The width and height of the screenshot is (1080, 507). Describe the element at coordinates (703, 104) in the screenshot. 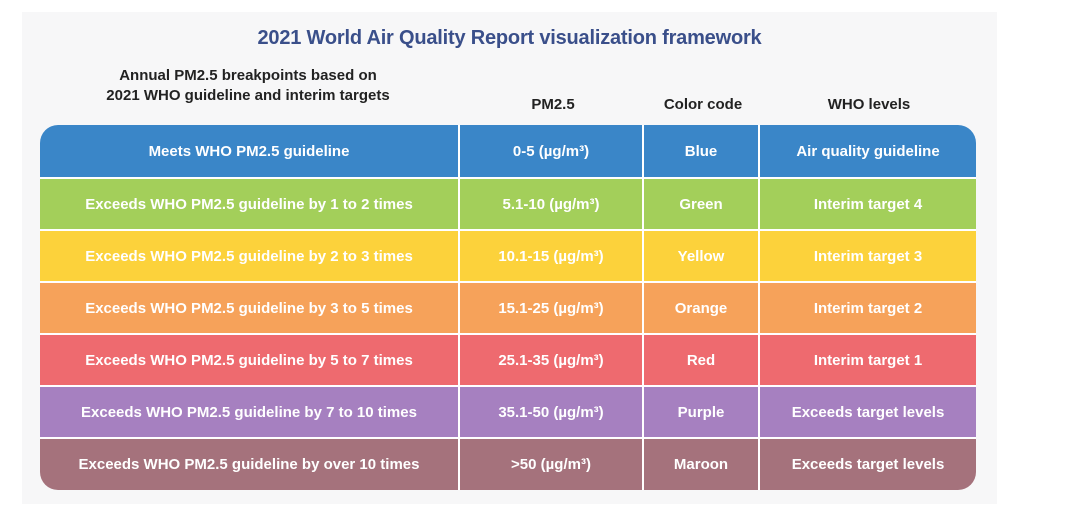

I see `column-header-color-code: Color code` at that location.